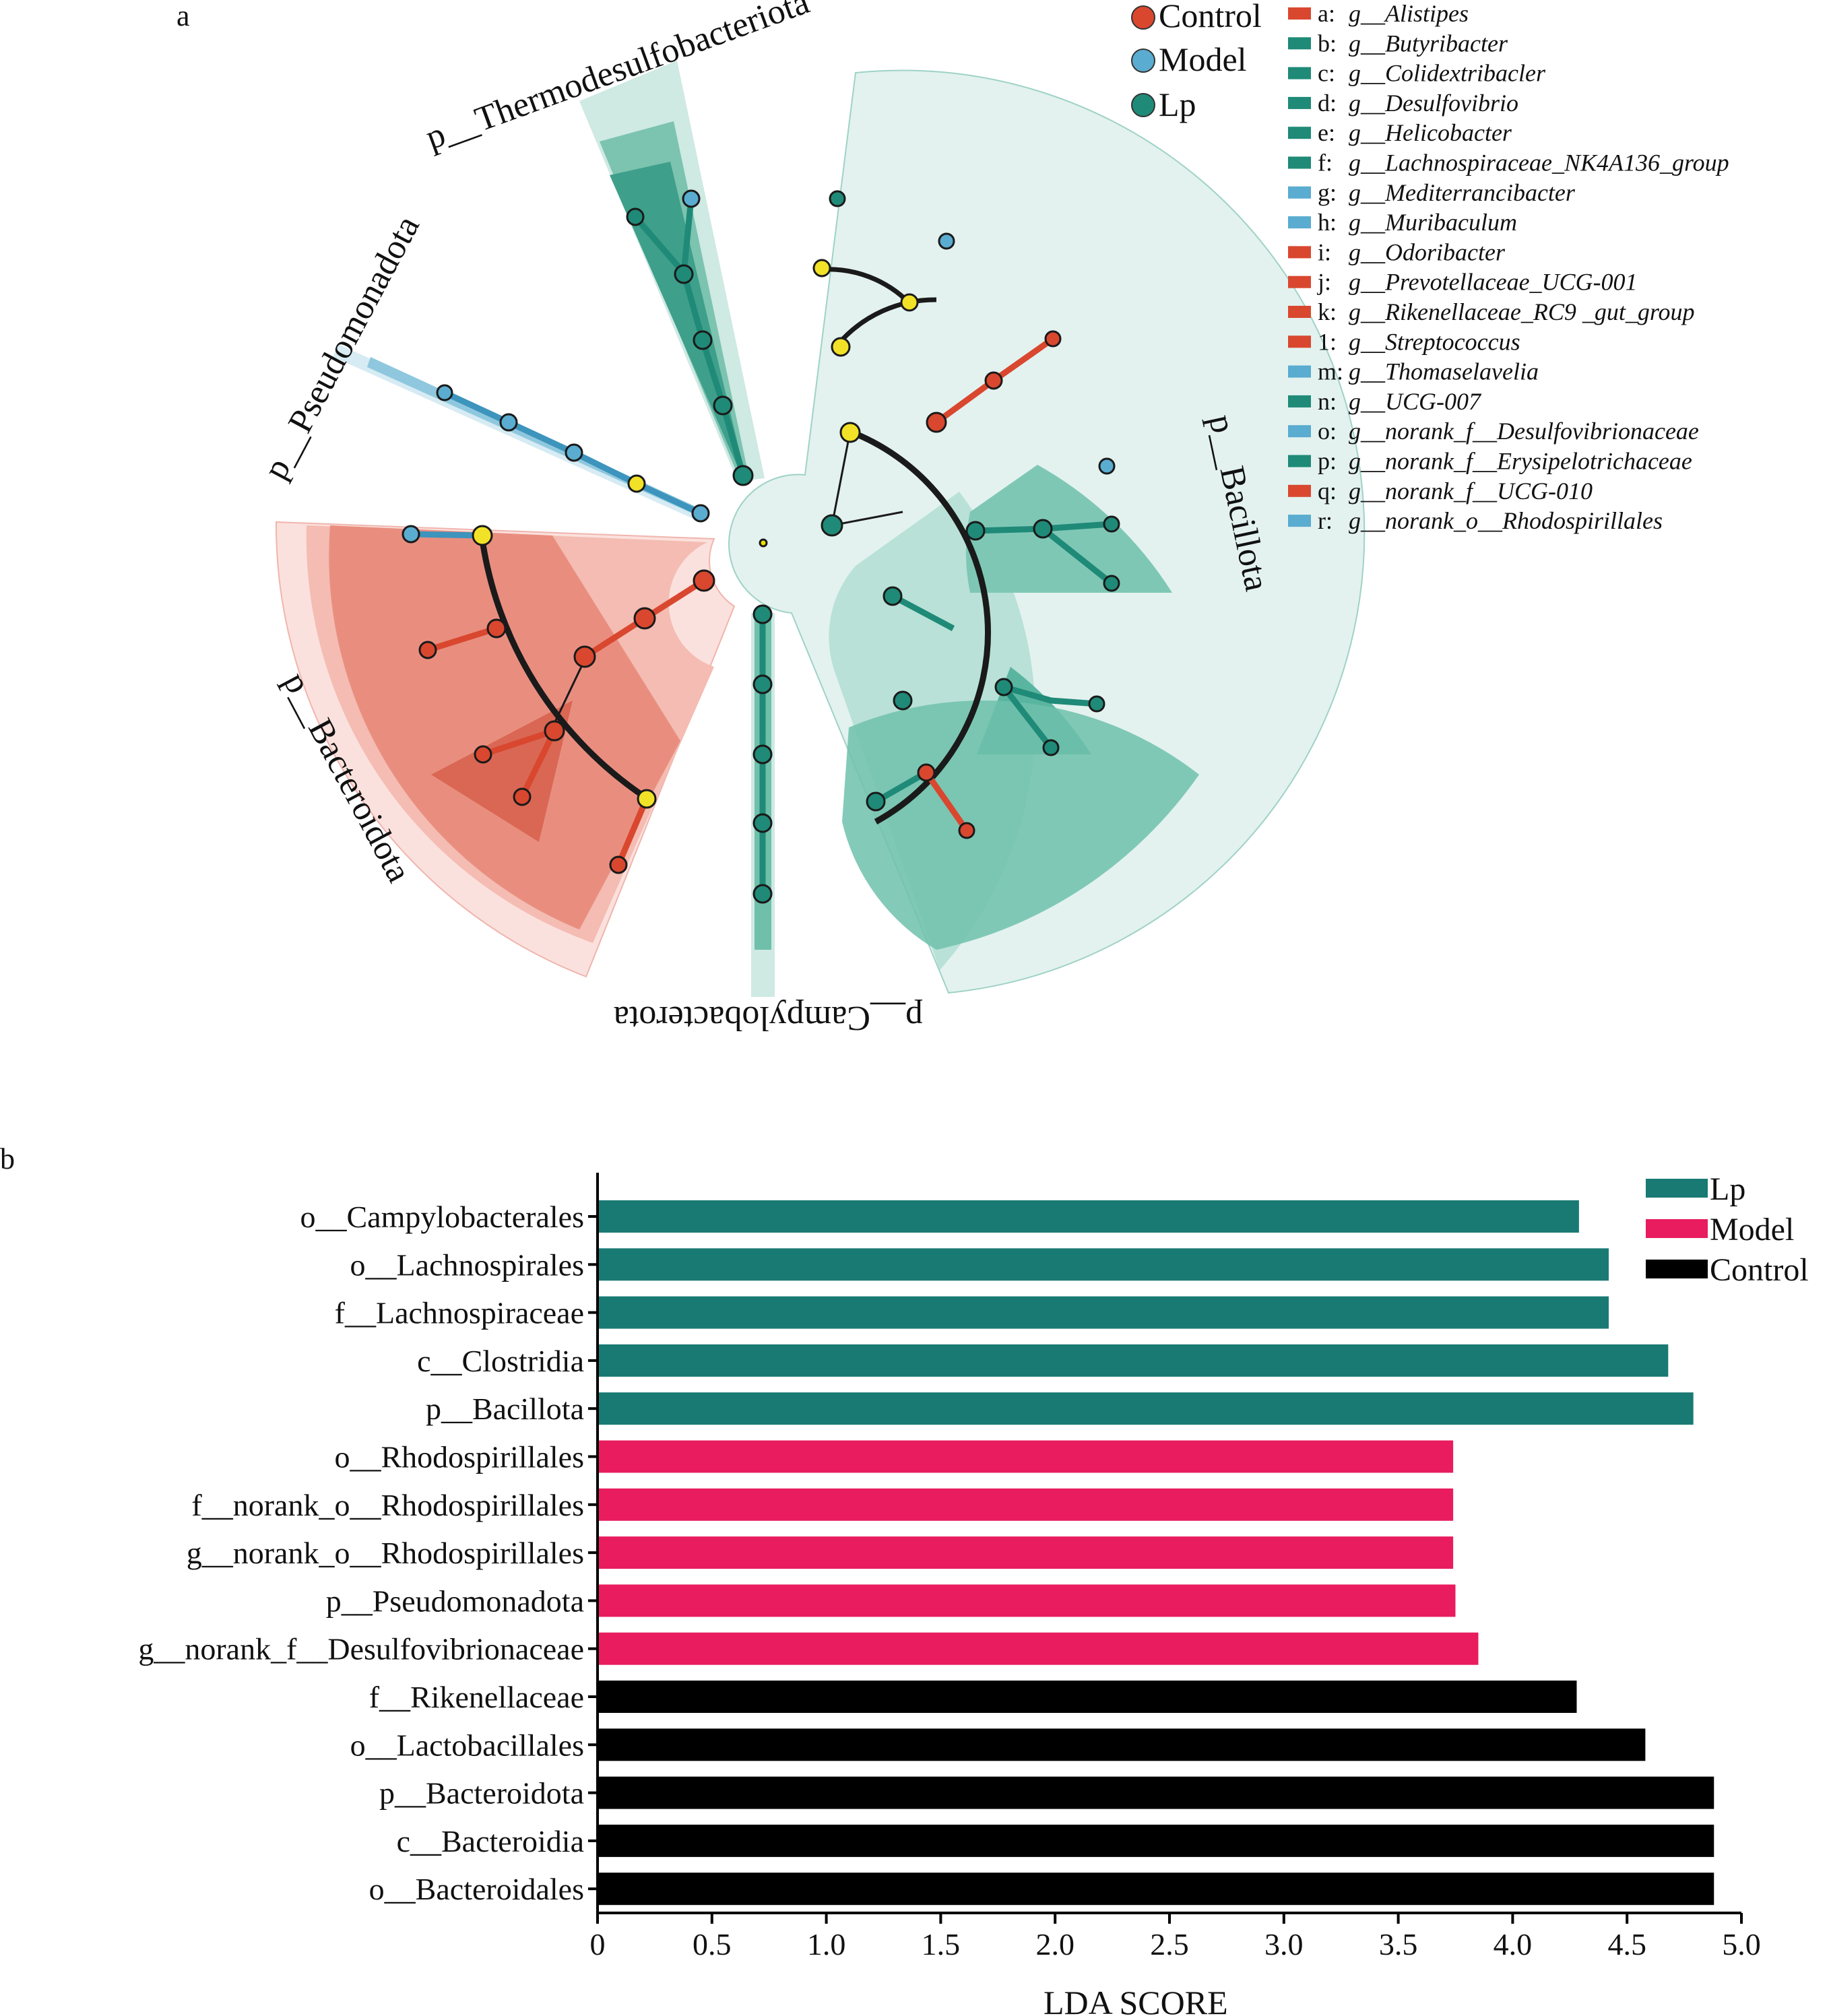  I want to click on root-node, so click(763, 543).